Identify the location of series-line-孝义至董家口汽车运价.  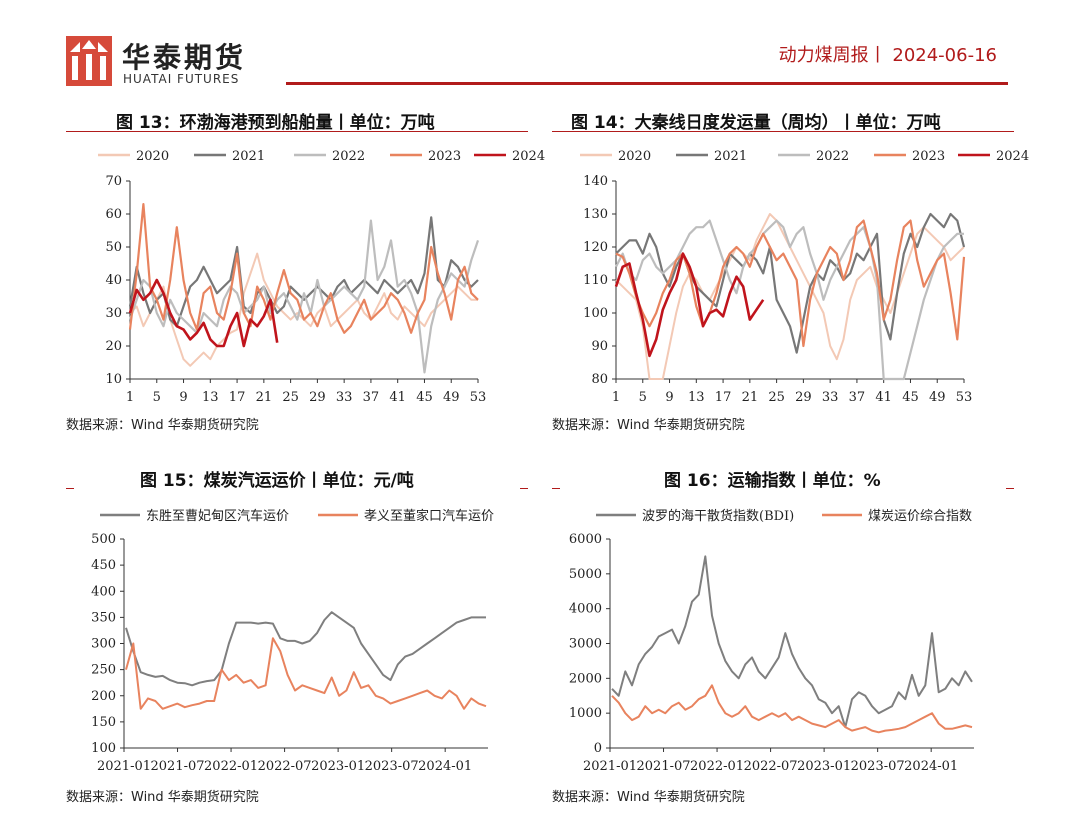
(306, 673).